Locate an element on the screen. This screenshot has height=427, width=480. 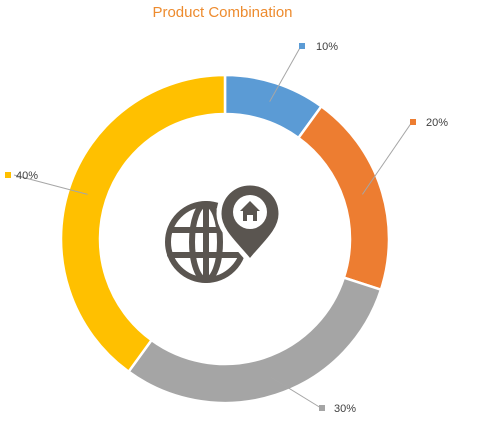
globe-location-pin-home-icon is located at coordinates (224, 231).